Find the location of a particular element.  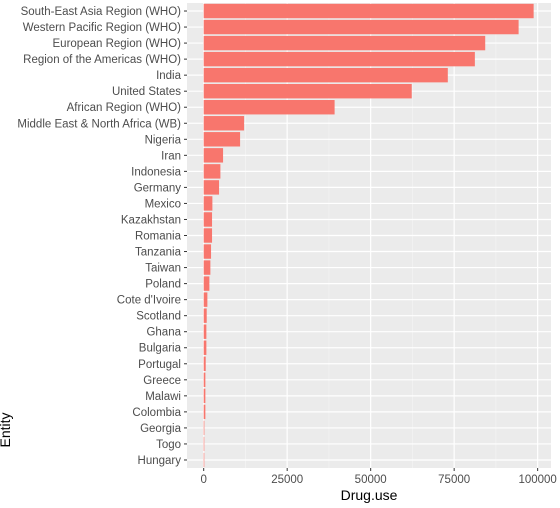

x-axis-ticks is located at coordinates (371, 469).